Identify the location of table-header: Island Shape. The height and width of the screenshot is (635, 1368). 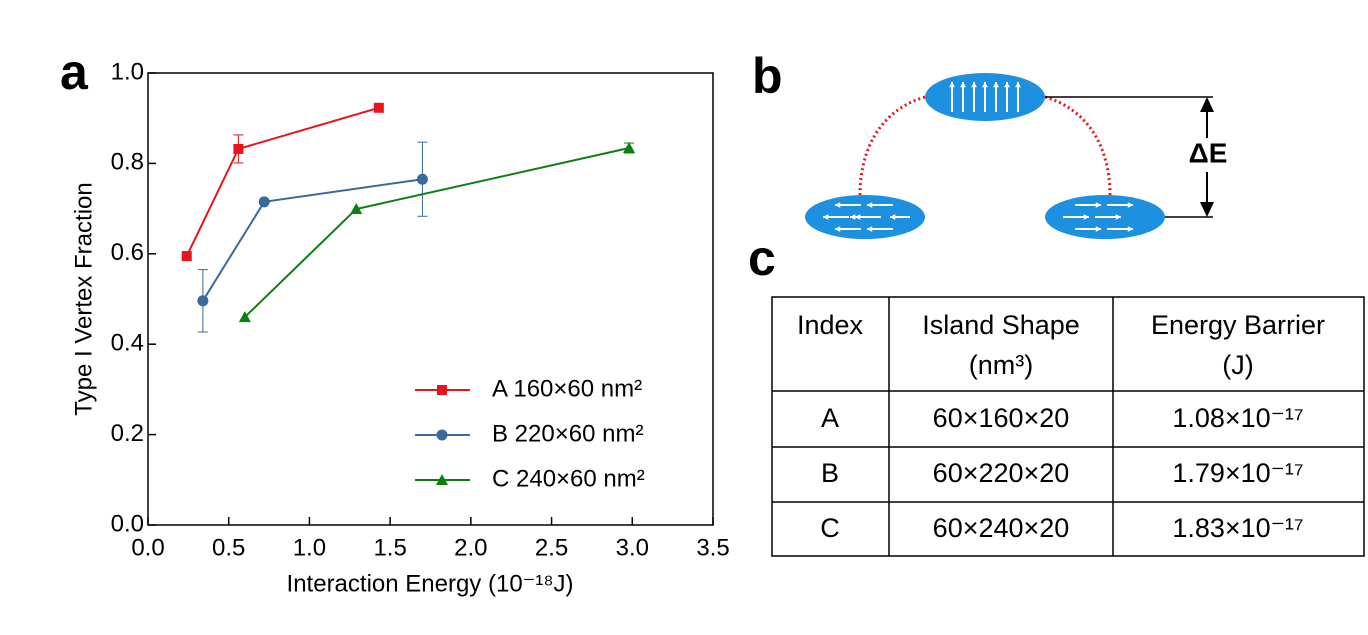
(1001, 325).